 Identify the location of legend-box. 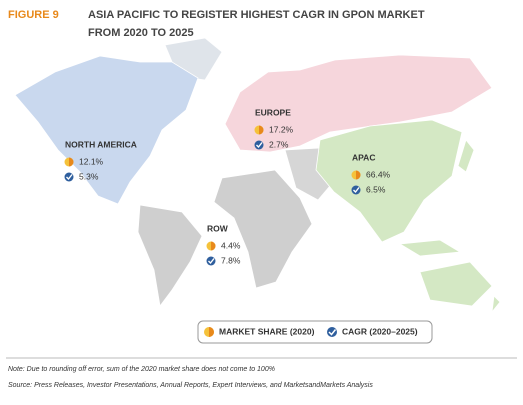
(315, 332).